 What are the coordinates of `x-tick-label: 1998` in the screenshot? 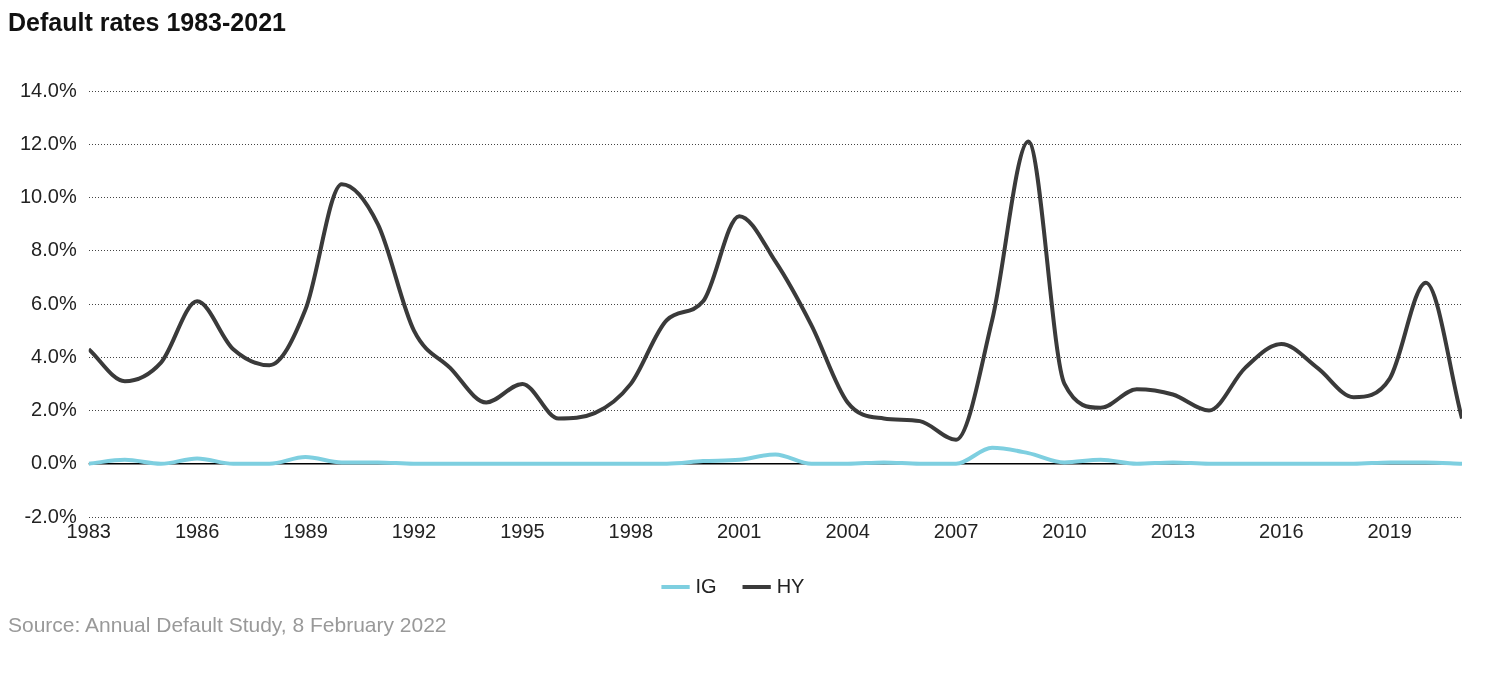 It's located at (631, 530).